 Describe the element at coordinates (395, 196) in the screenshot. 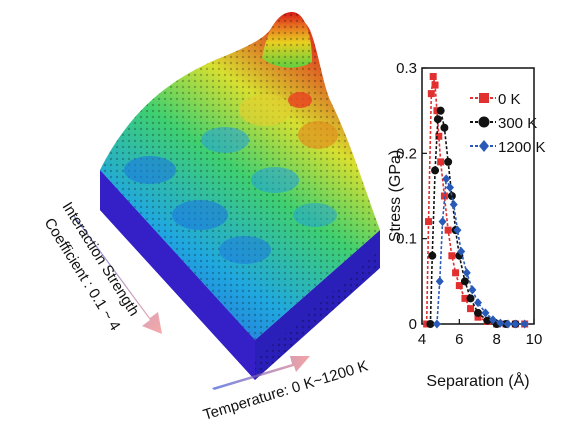

I see `y-axis-label: Stress (GPa)` at that location.